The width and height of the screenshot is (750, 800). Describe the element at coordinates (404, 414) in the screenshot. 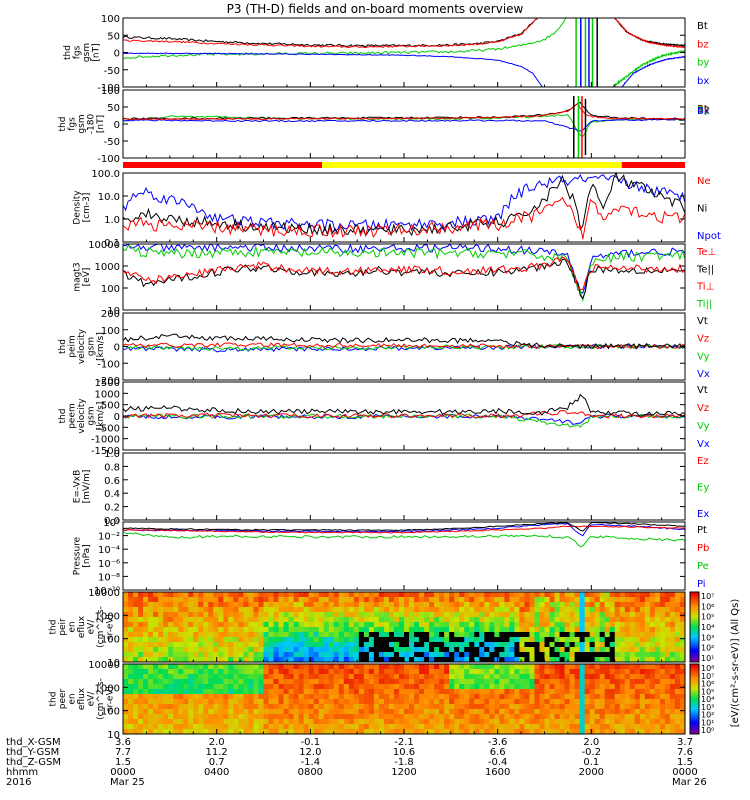

I see `series-Vz` at that location.